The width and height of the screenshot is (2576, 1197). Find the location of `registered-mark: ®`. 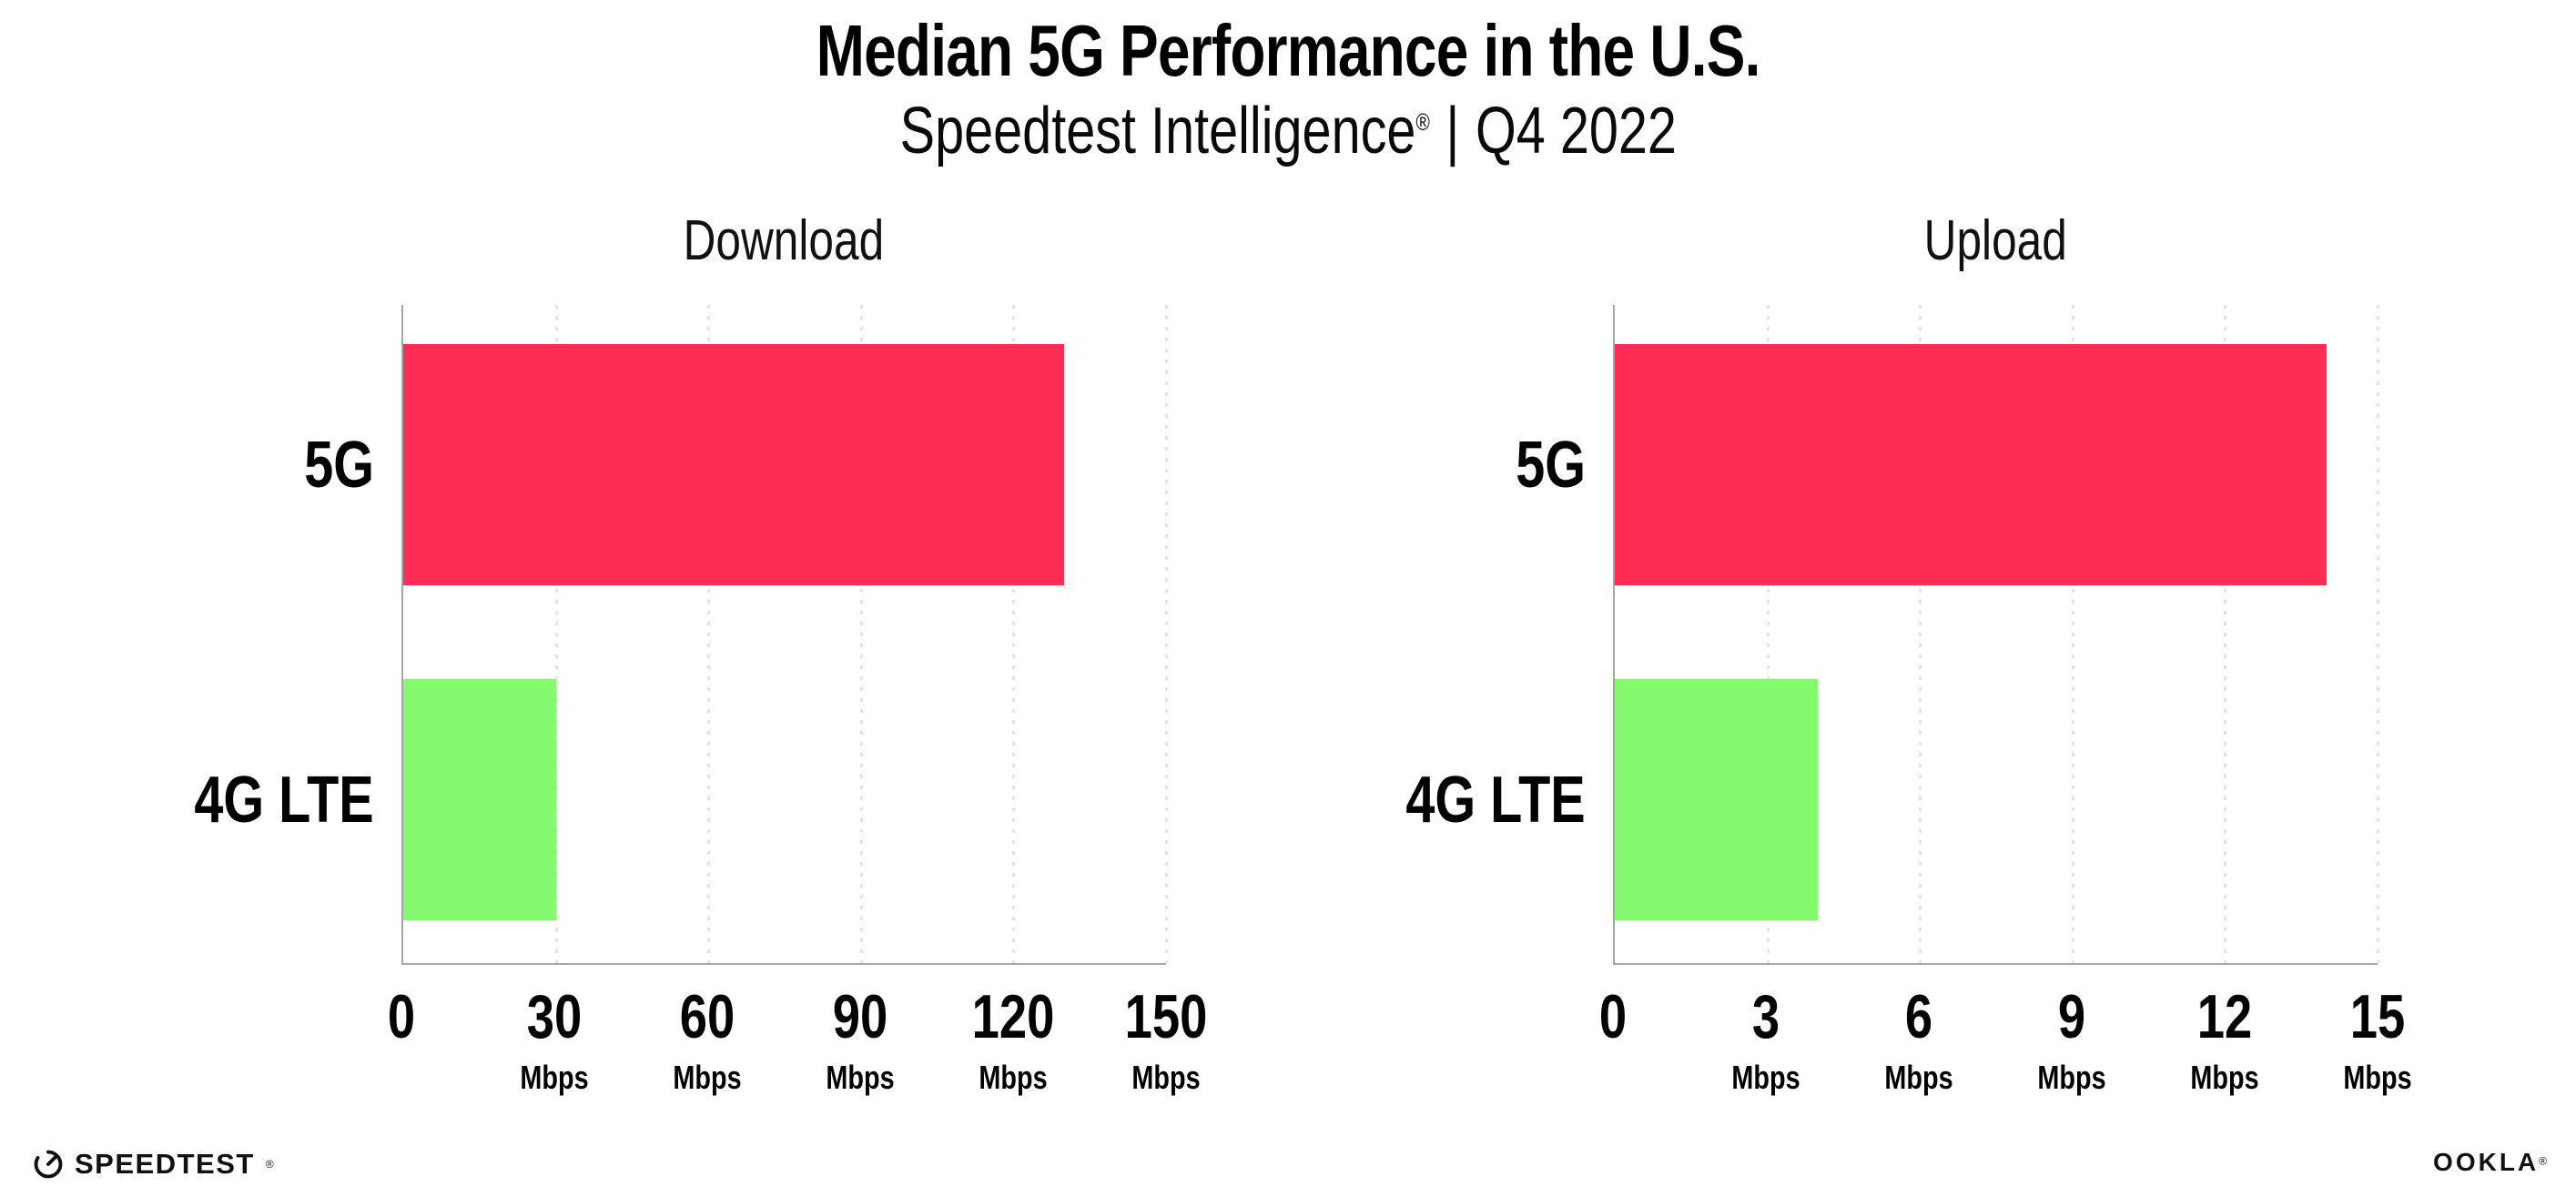

registered-mark: ® is located at coordinates (1422, 122).